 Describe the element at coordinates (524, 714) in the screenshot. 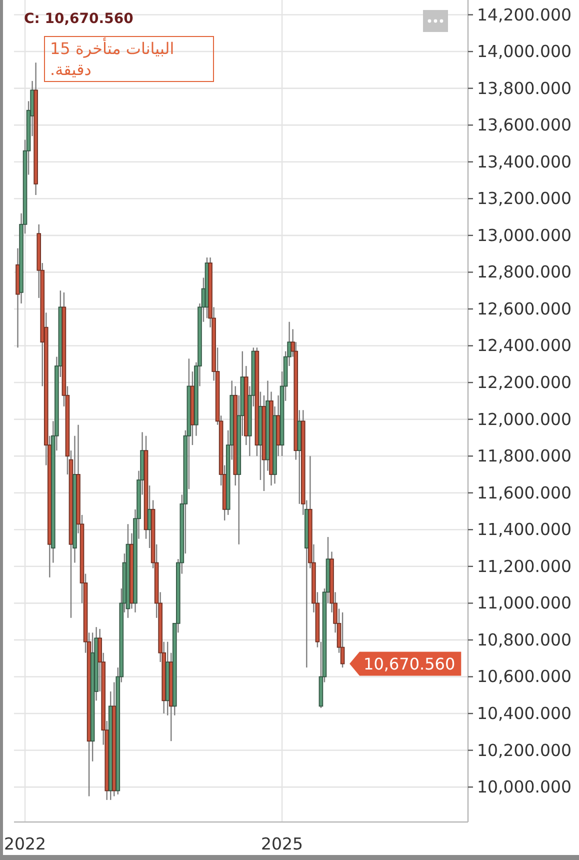

I see `y-tick-label: 10,400.000` at that location.